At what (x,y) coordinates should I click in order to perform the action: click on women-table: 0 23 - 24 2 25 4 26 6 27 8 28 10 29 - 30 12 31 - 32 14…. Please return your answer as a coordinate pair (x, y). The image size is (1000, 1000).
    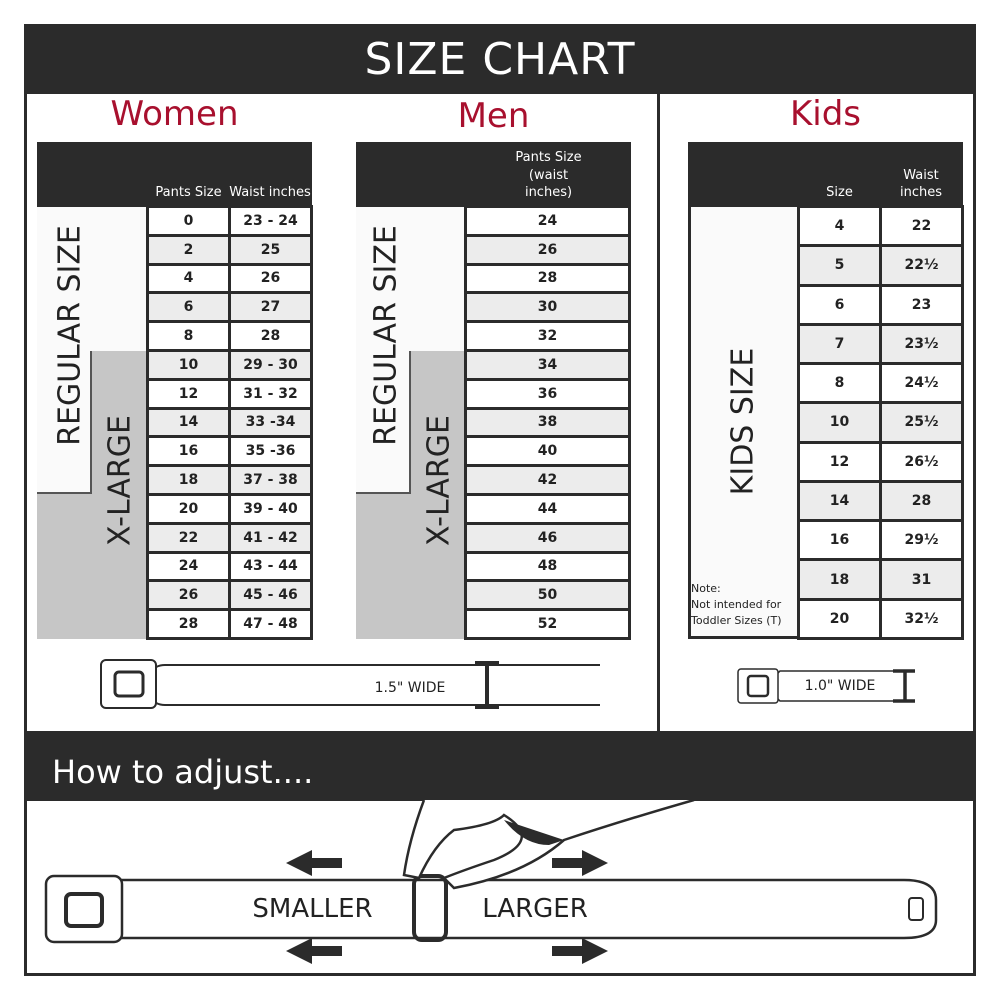
    Looking at the image, I should click on (229, 422).